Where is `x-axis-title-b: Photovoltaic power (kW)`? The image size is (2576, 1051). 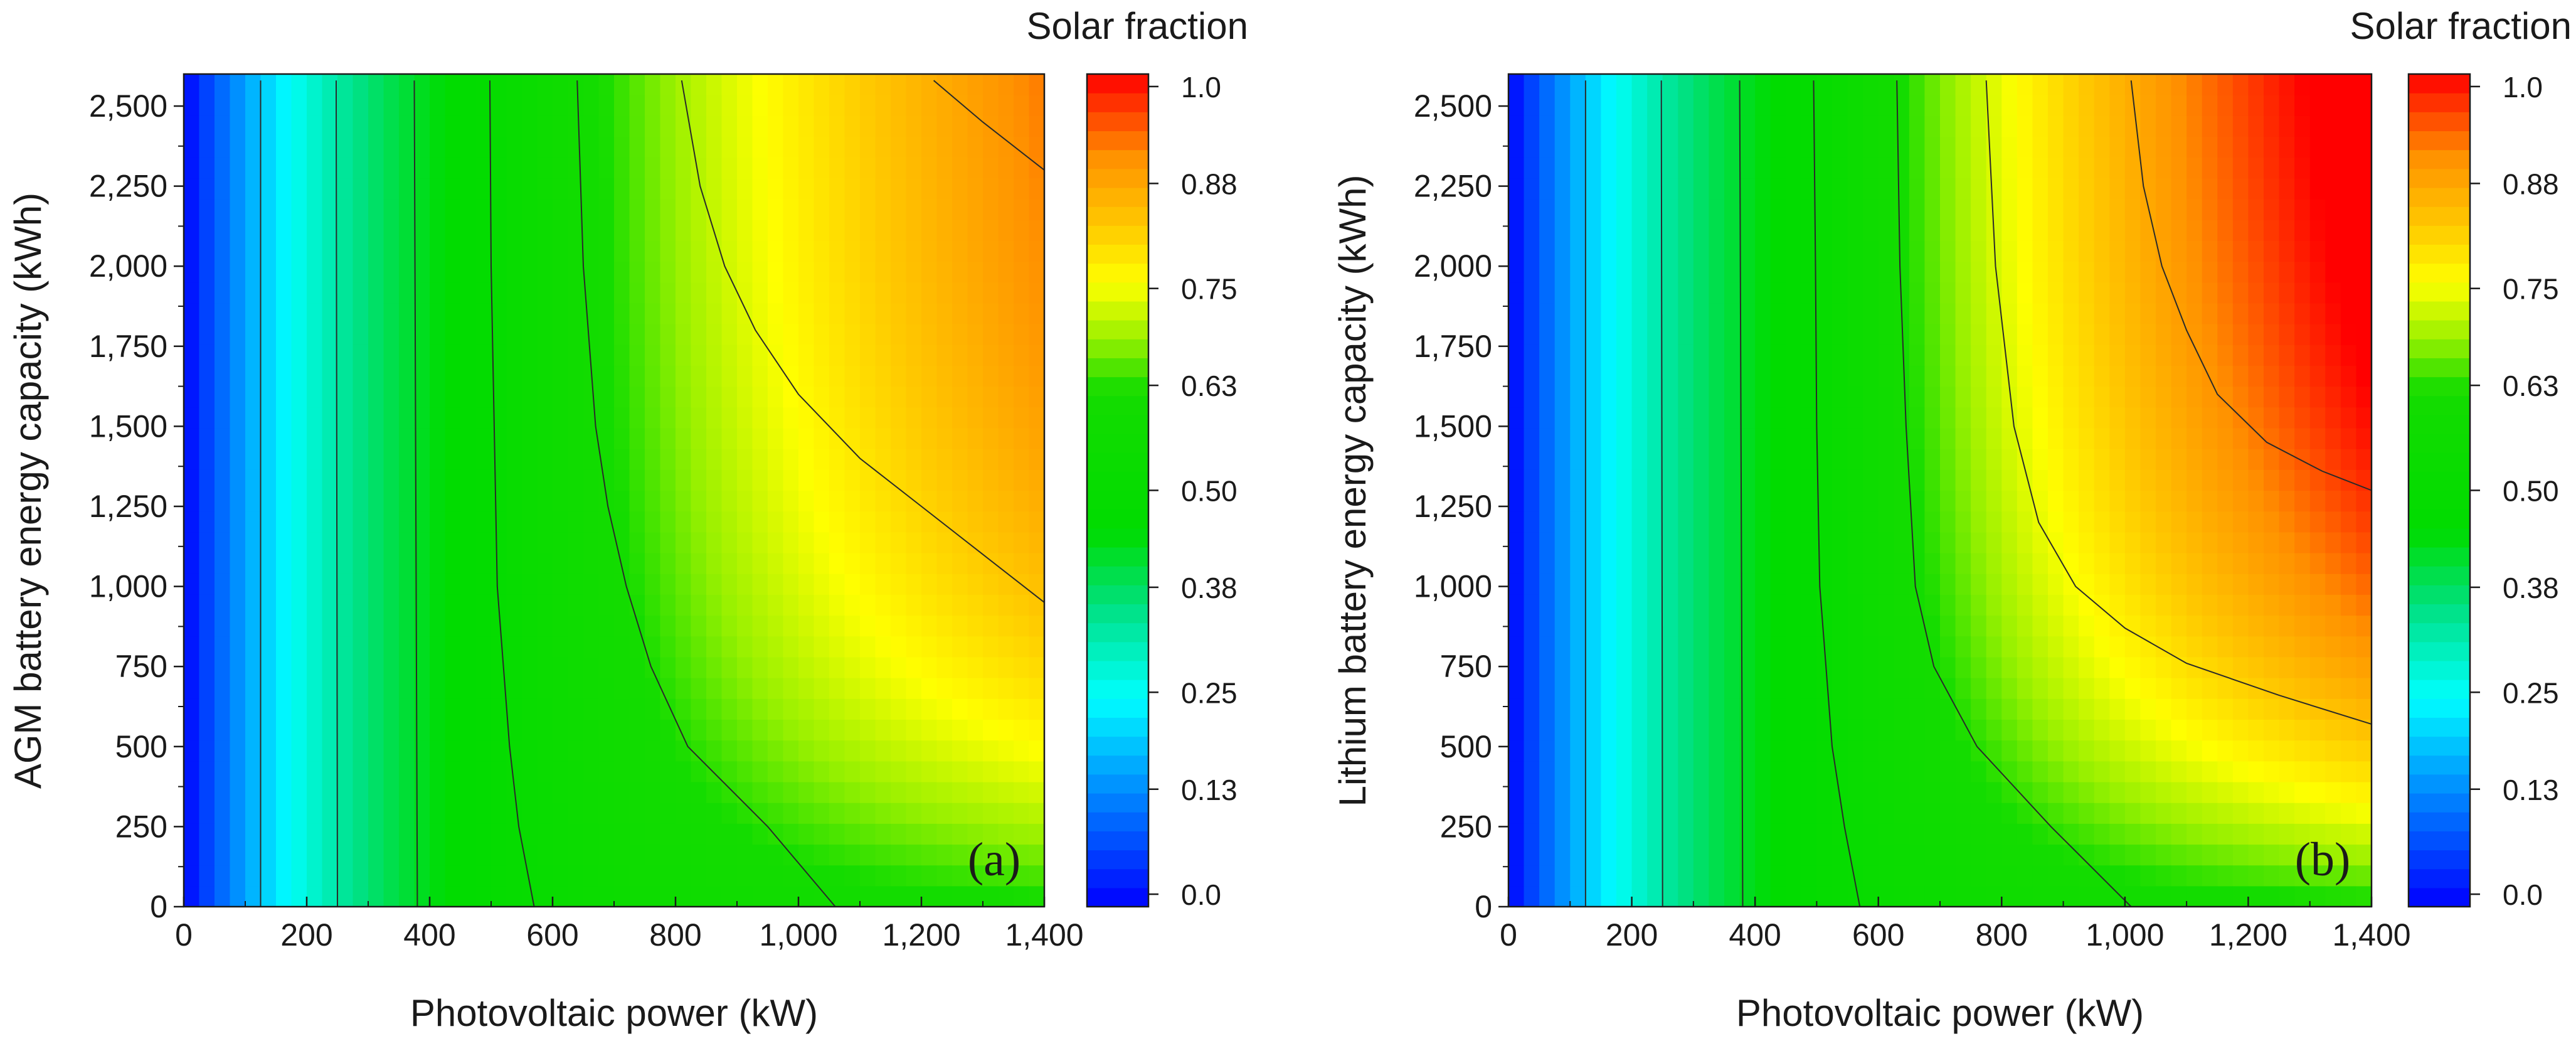
x-axis-title-b: Photovoltaic power (kW) is located at coordinates (1940, 1013).